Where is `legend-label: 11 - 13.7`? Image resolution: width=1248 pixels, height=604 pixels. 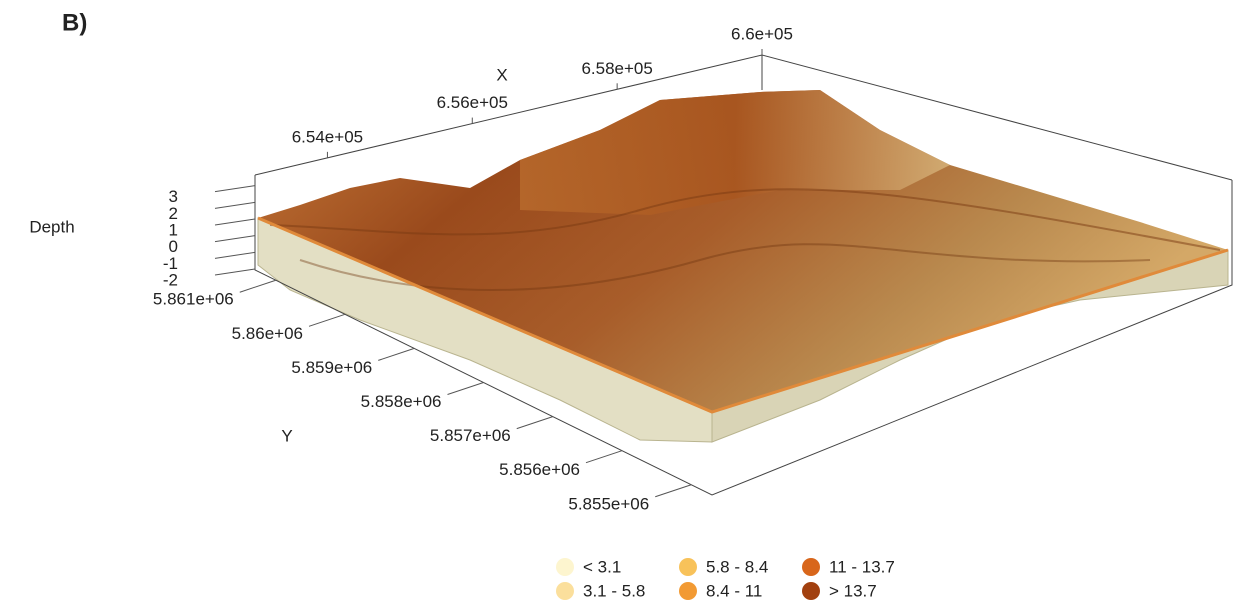
legend-label: 11 - 13.7 is located at coordinates (862, 566).